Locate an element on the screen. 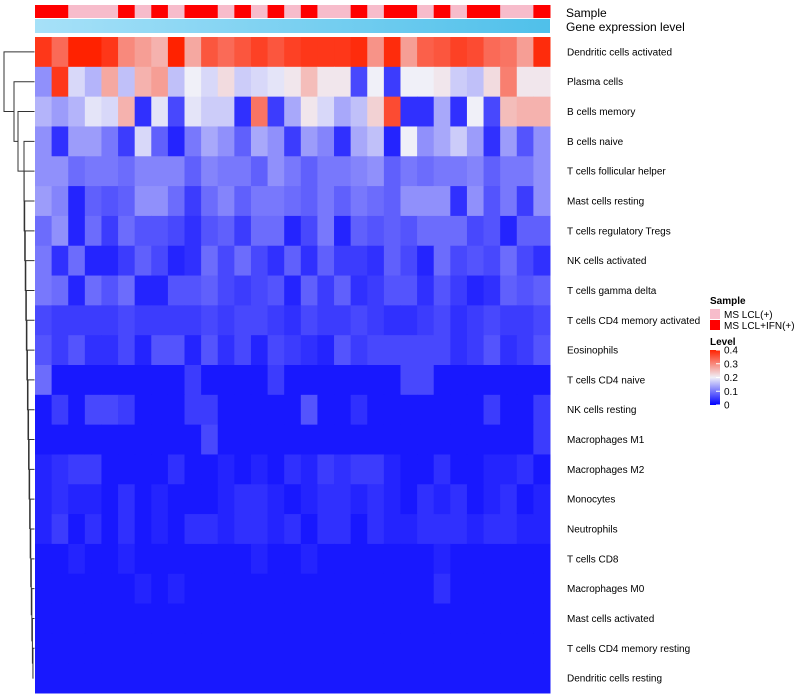 The width and height of the screenshot is (800, 700). gene-expression-track-label: Gene expression level is located at coordinates (625, 27).